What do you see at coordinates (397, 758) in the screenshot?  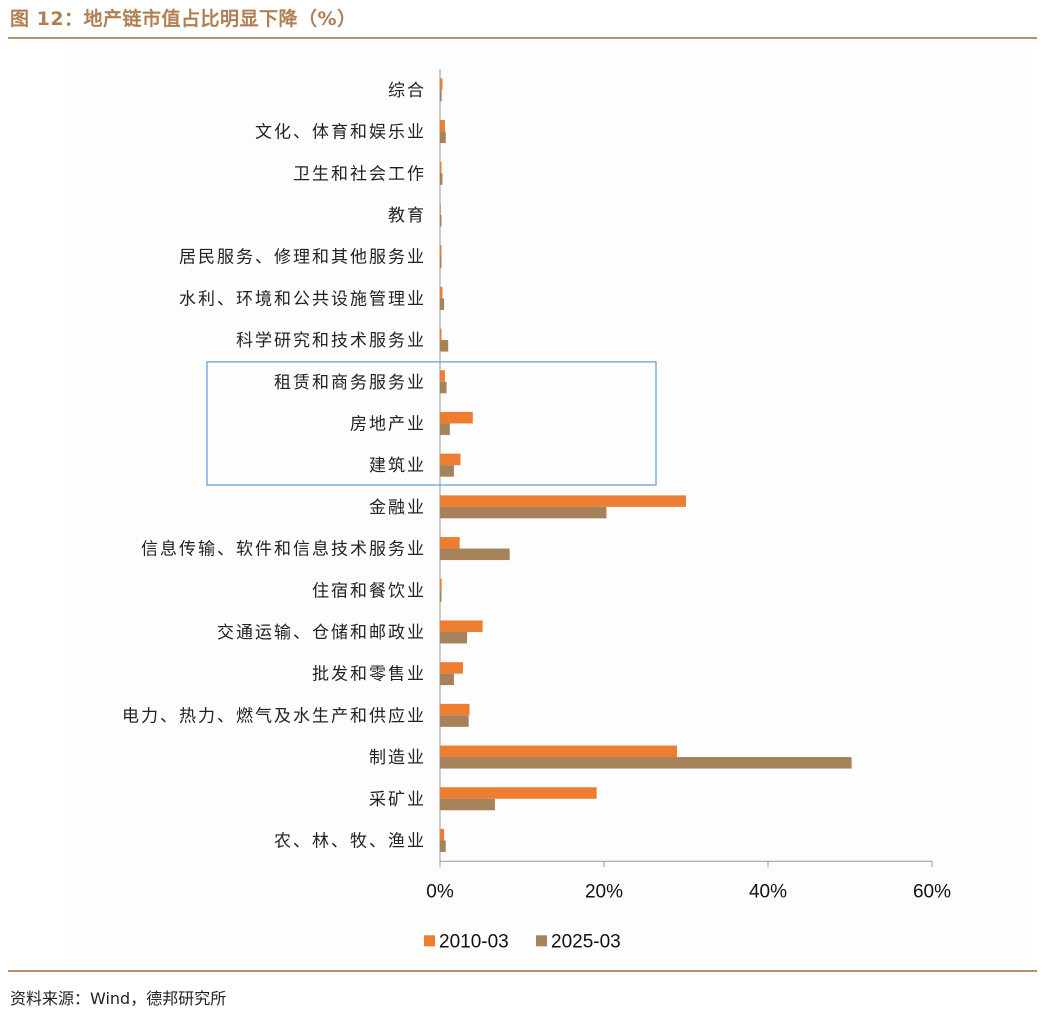 I see `category-label: 制造业` at bounding box center [397, 758].